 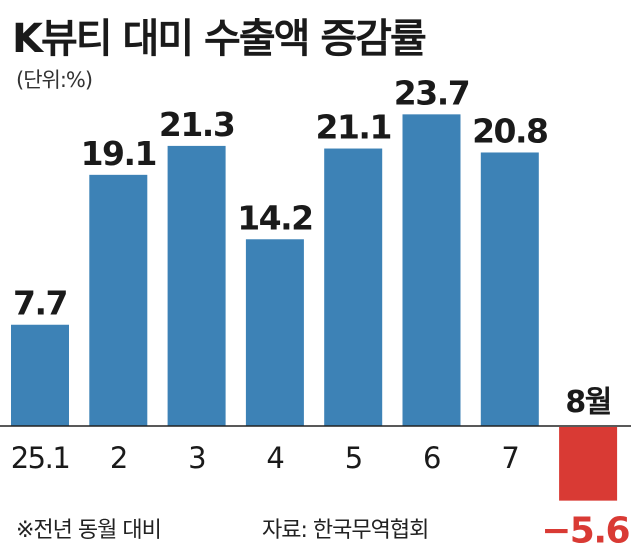 I want to click on footnote: ※전년 동월 대비, so click(x=89, y=530).